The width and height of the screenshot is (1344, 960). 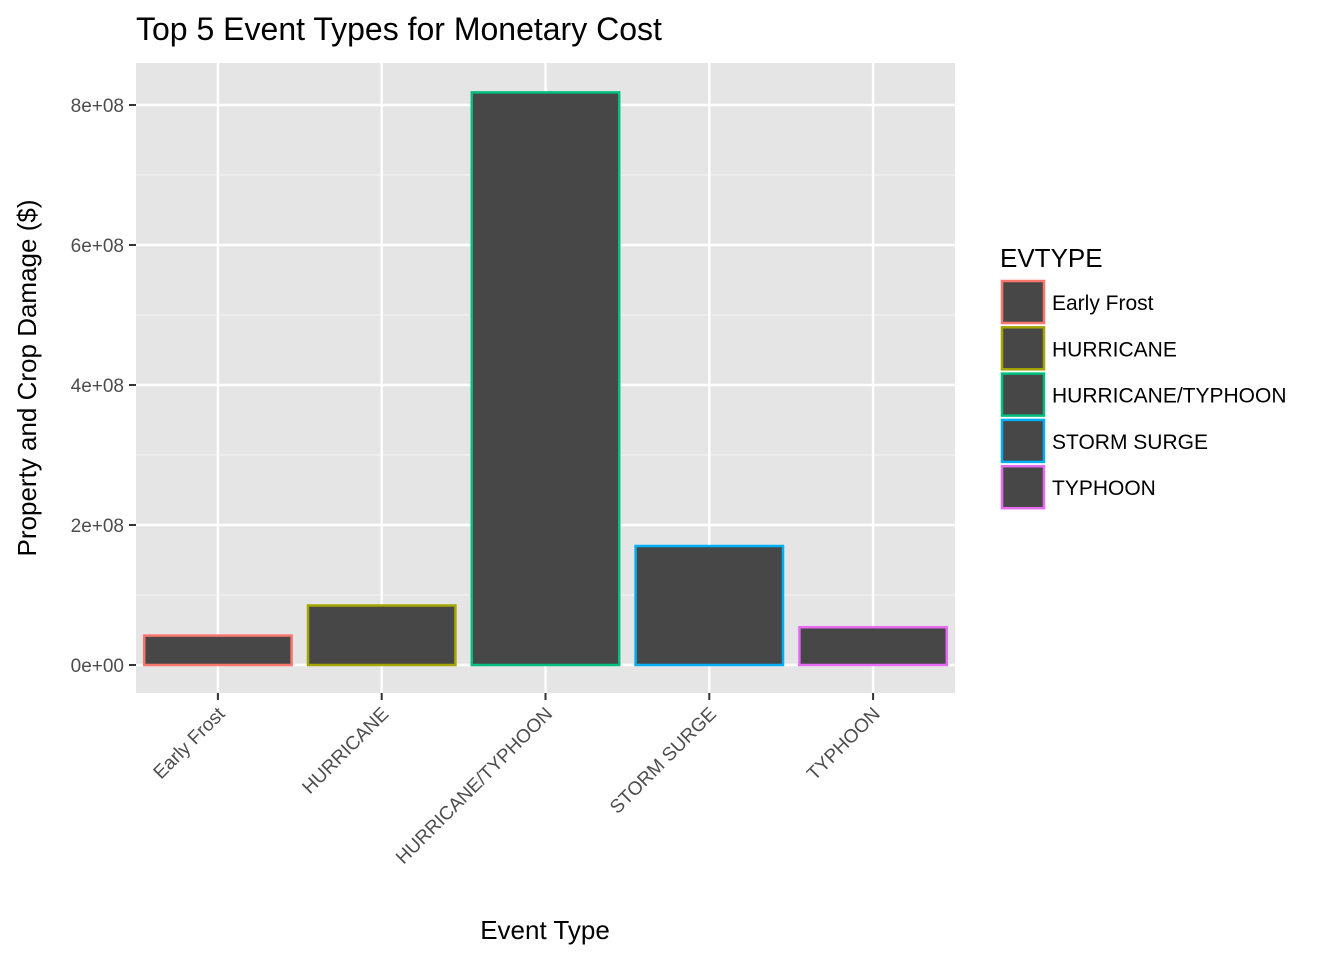 What do you see at coordinates (190, 743) in the screenshot?
I see `x-tick-label: Early Frost` at bounding box center [190, 743].